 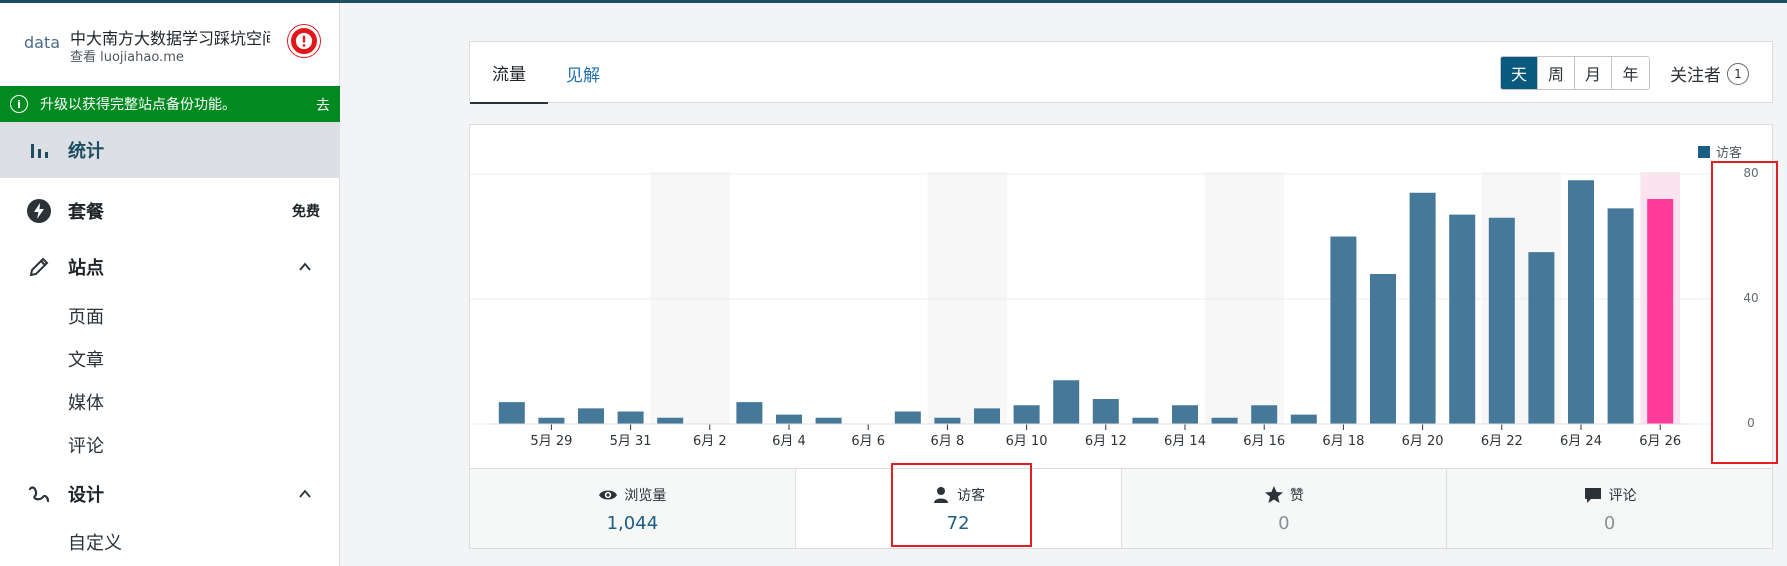 I want to click on site-header: data 中大南方大数据学习踩坑空间 查看 luojiahao.me, so click(x=169, y=43).